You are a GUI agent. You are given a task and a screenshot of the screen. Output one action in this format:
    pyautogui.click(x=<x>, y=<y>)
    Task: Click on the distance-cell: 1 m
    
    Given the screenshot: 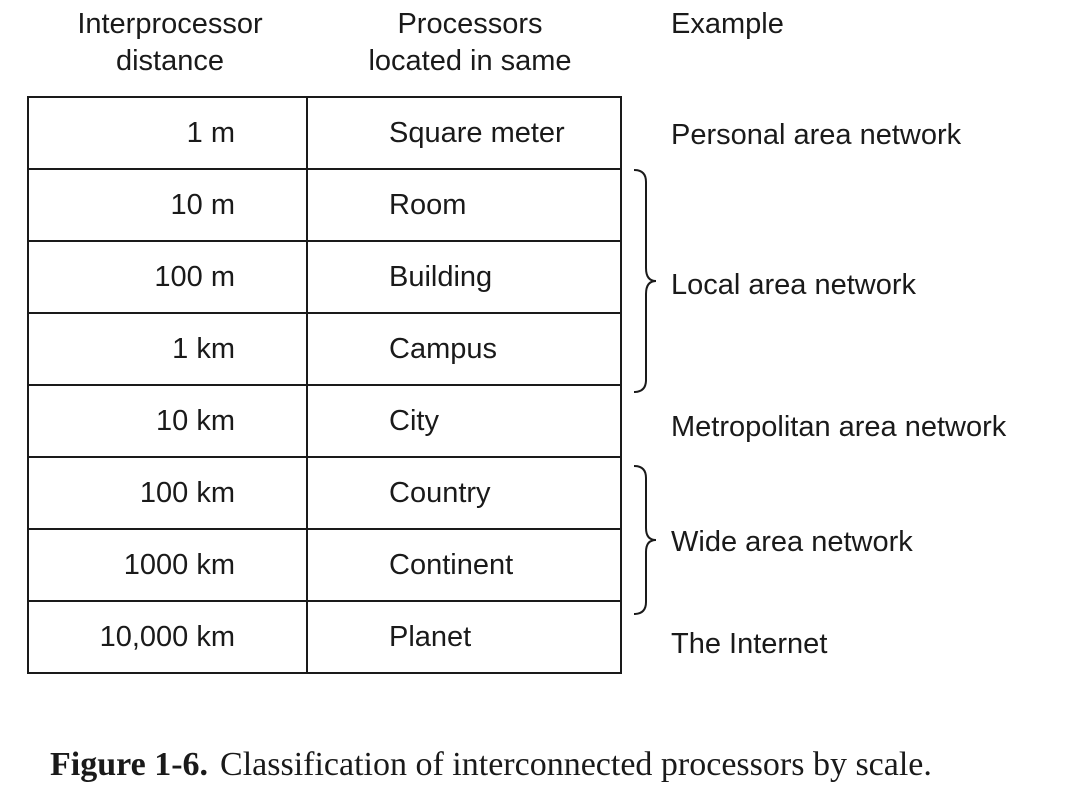 What is the action you would take?
    pyautogui.click(x=167, y=133)
    